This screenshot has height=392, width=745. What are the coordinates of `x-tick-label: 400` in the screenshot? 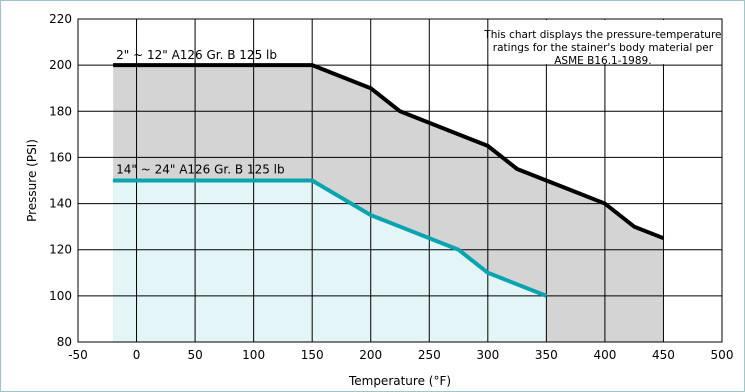 It's located at (604, 355).